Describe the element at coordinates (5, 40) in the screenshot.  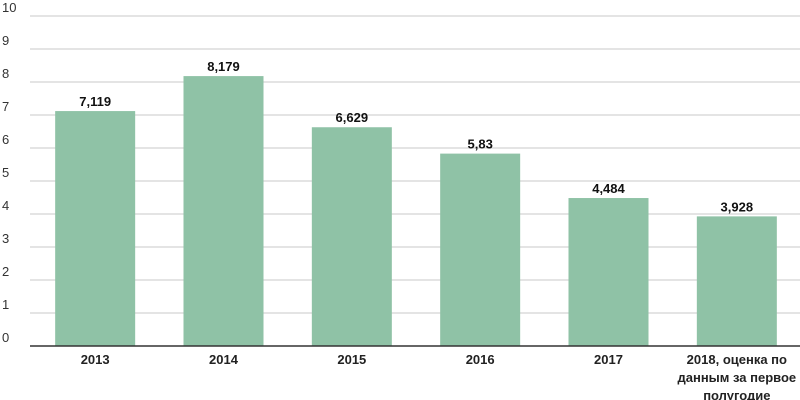
I see `y-tick-label: 9` at that location.